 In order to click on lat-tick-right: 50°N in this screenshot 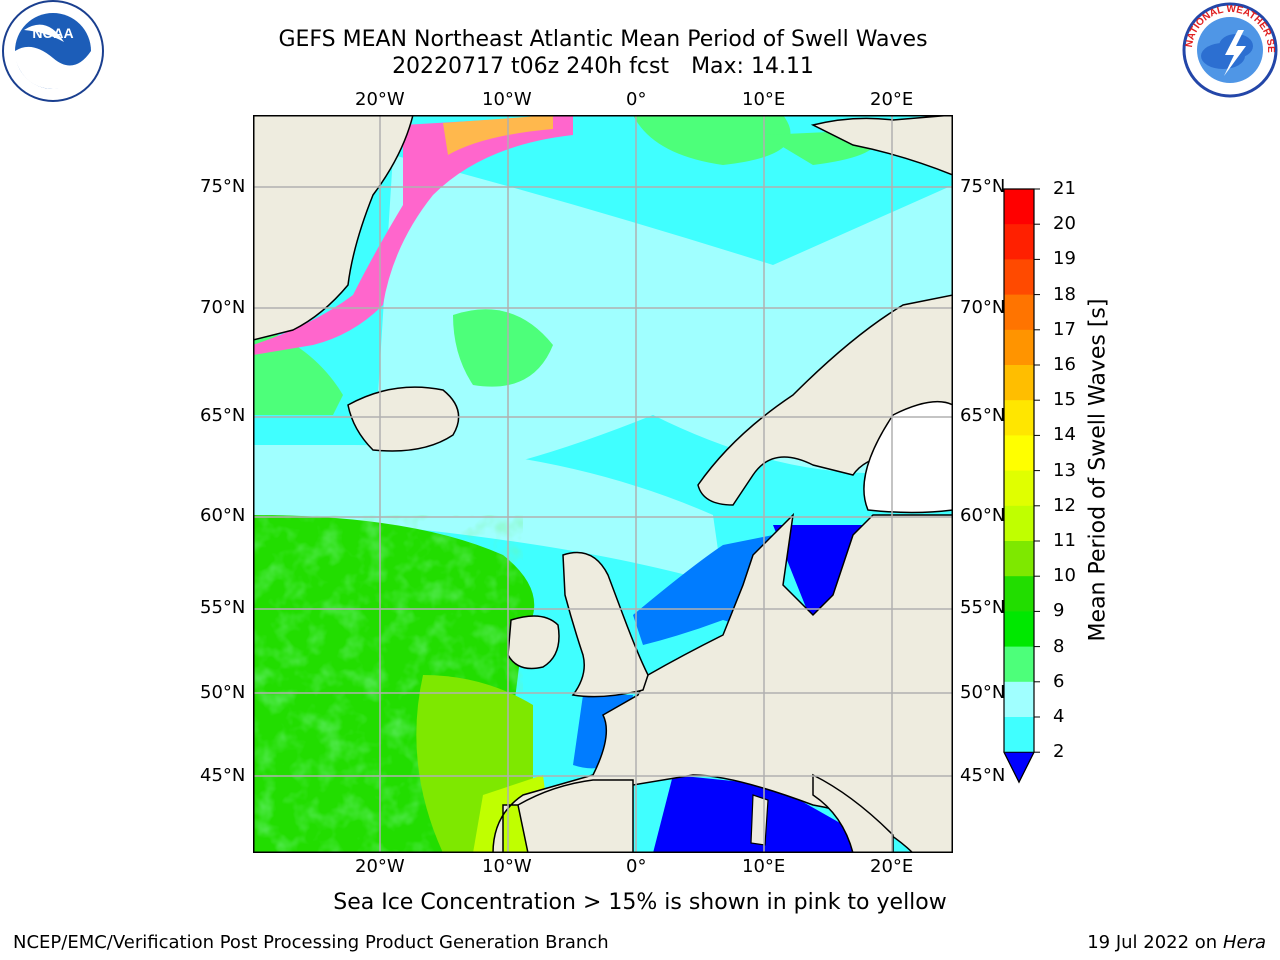, I will do `click(983, 692)`.